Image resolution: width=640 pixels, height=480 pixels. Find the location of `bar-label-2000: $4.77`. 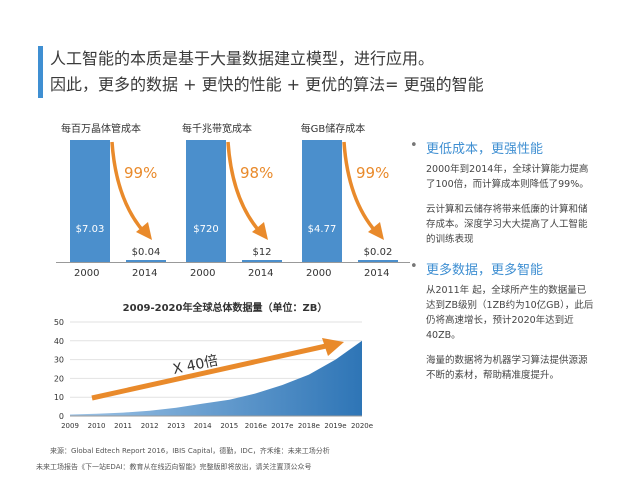

bar-label-2000: $4.77 is located at coordinates (322, 229).